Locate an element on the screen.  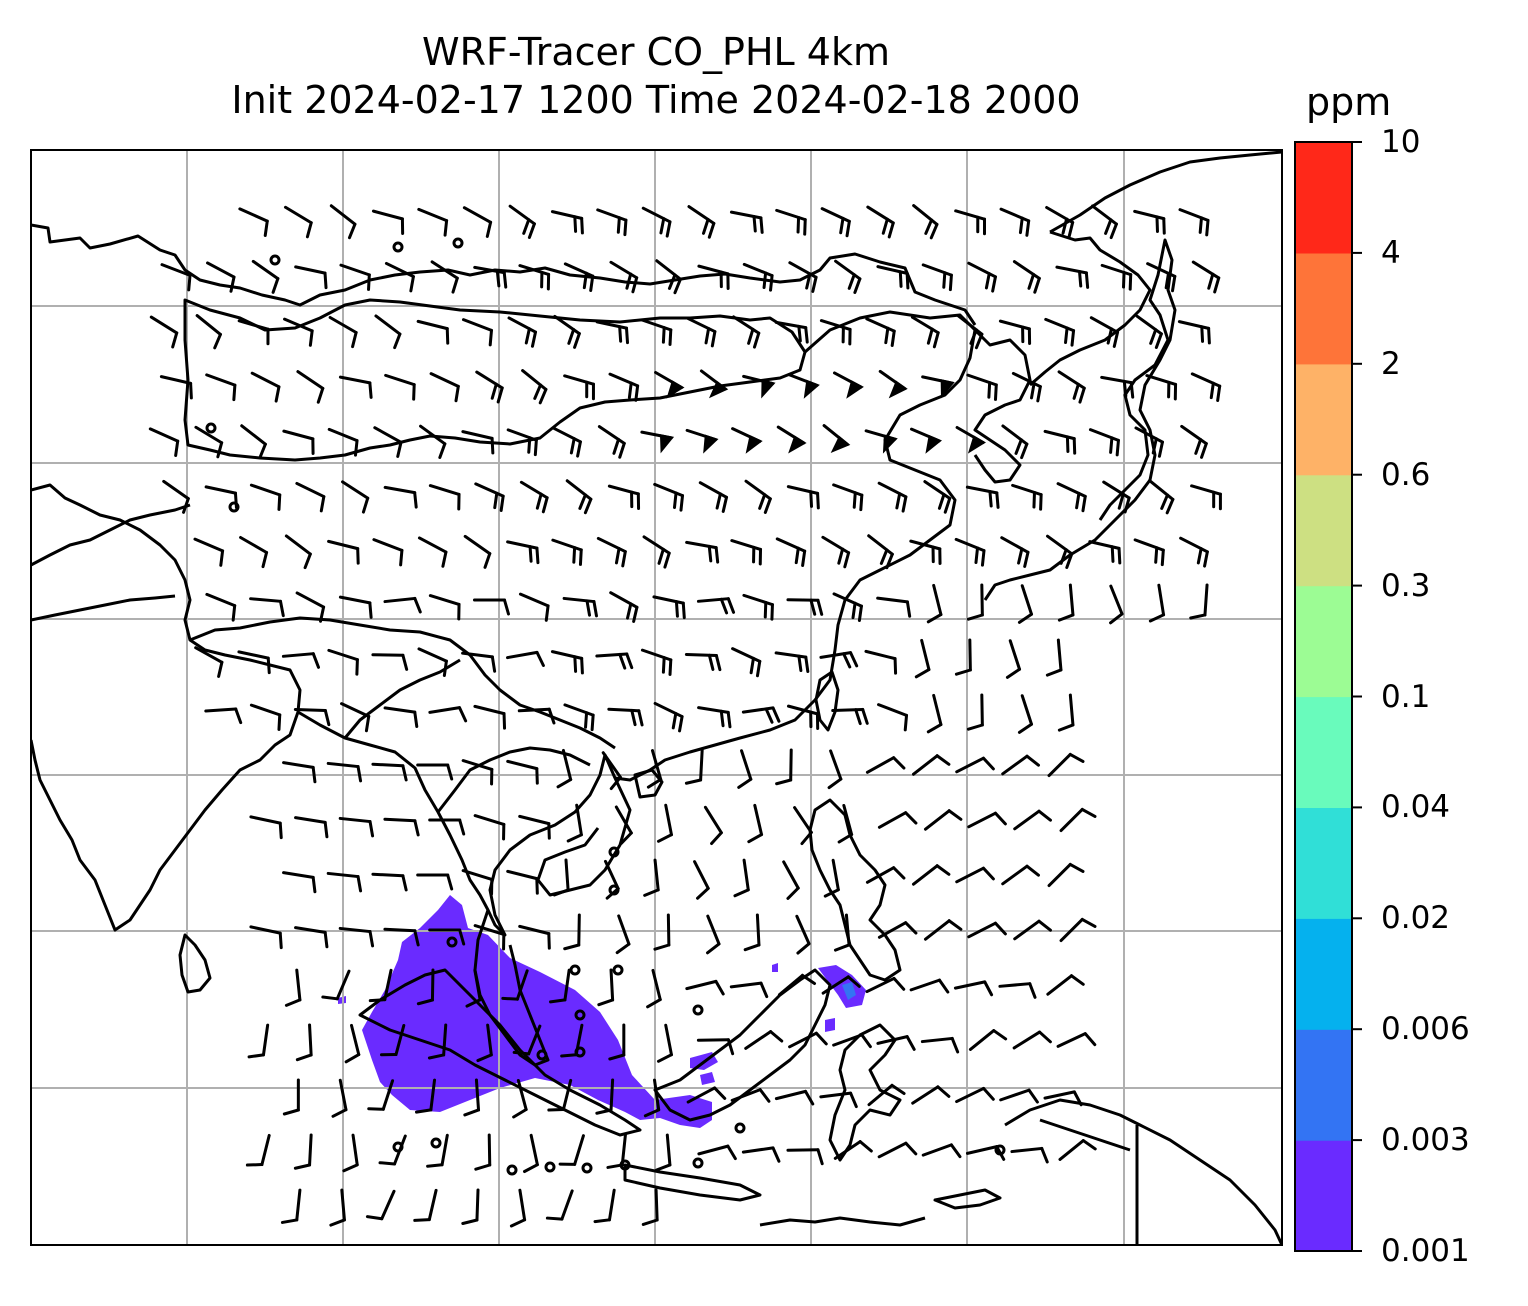
border-china-interior is located at coordinates (402, 683).